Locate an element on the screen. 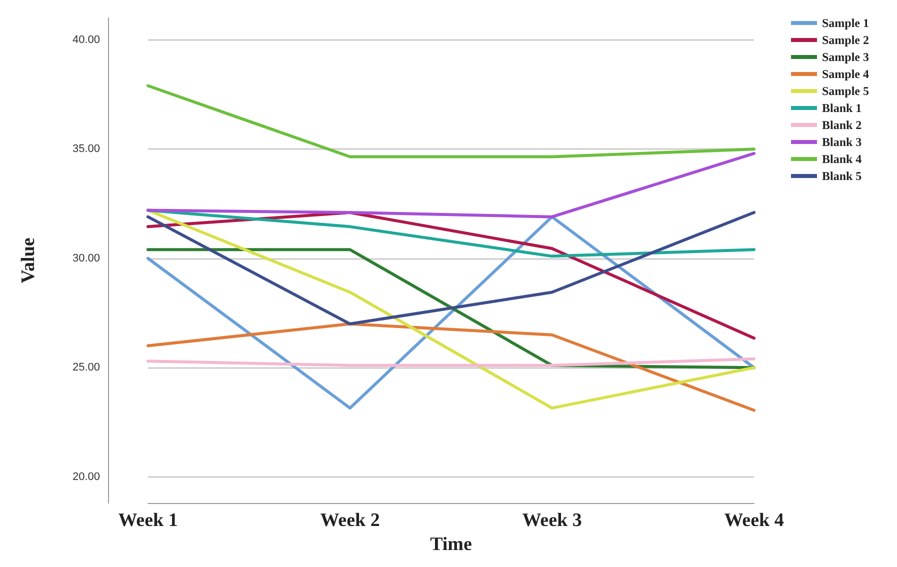  y-tick-label: 40.00 is located at coordinates (86, 40).